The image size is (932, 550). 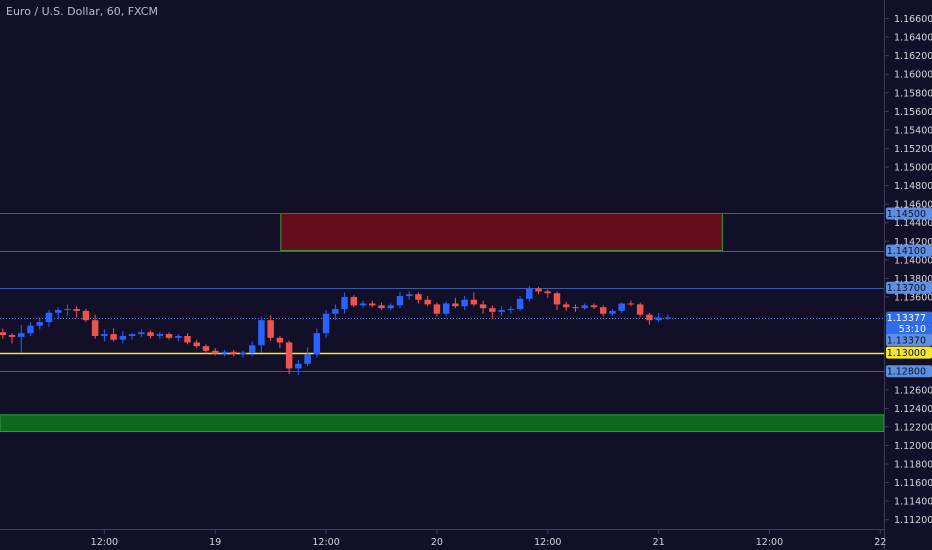 I want to click on price-tick-label: 1.14000, so click(x=913, y=260).